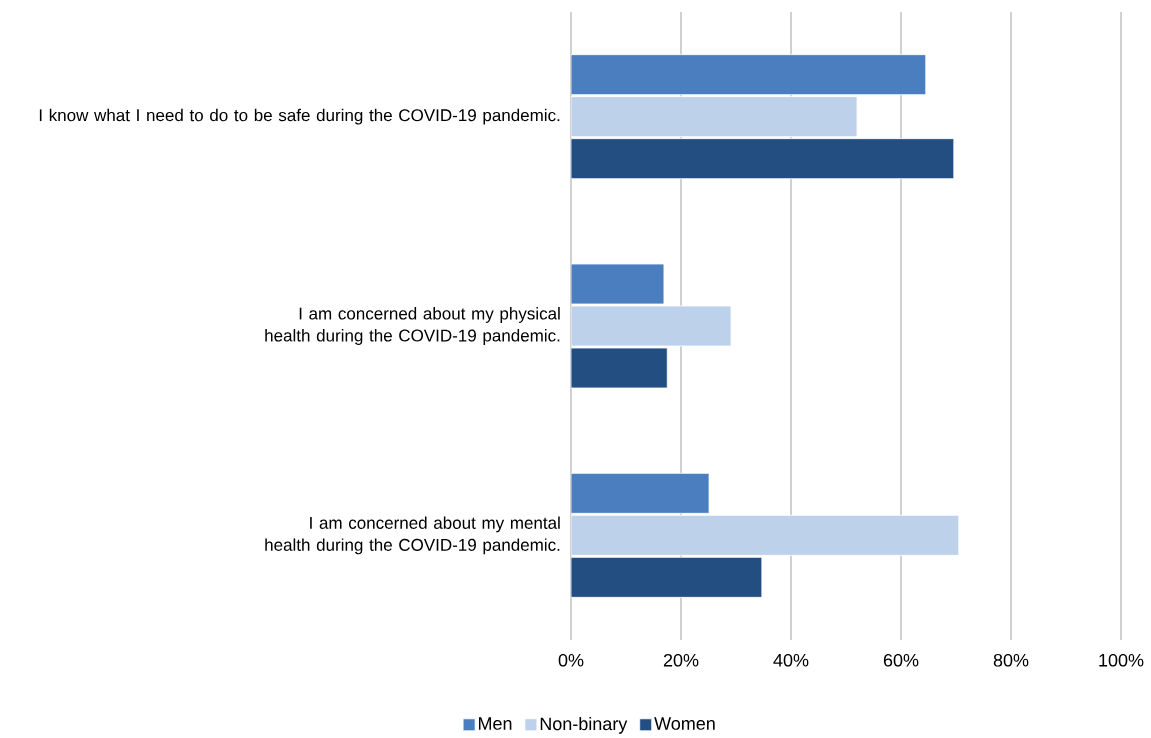  I want to click on legend-label: Men, so click(495, 723).